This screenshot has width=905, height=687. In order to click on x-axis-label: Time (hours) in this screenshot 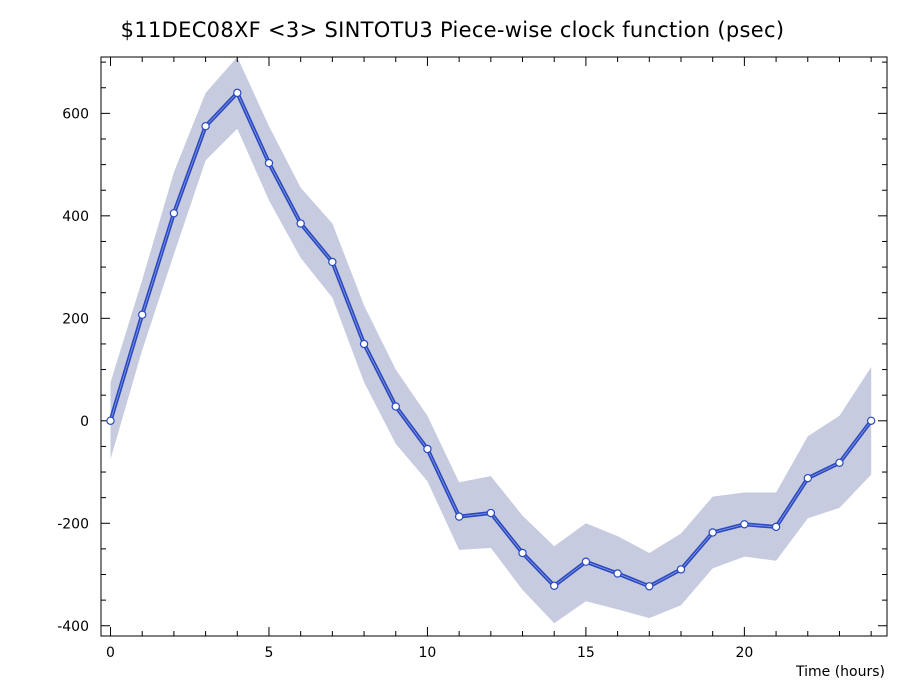, I will do `click(840, 672)`.